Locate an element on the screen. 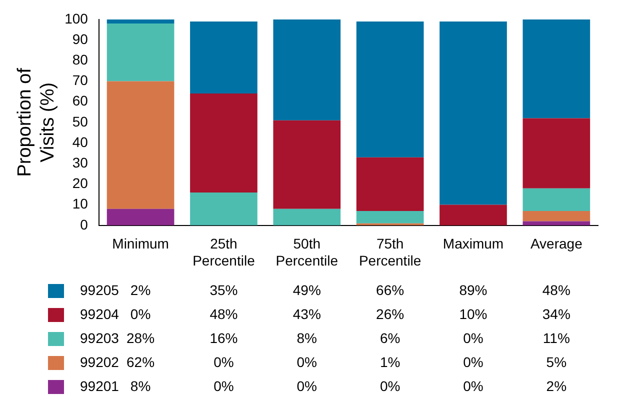  y-tick-label: 10 is located at coordinates (80, 204).